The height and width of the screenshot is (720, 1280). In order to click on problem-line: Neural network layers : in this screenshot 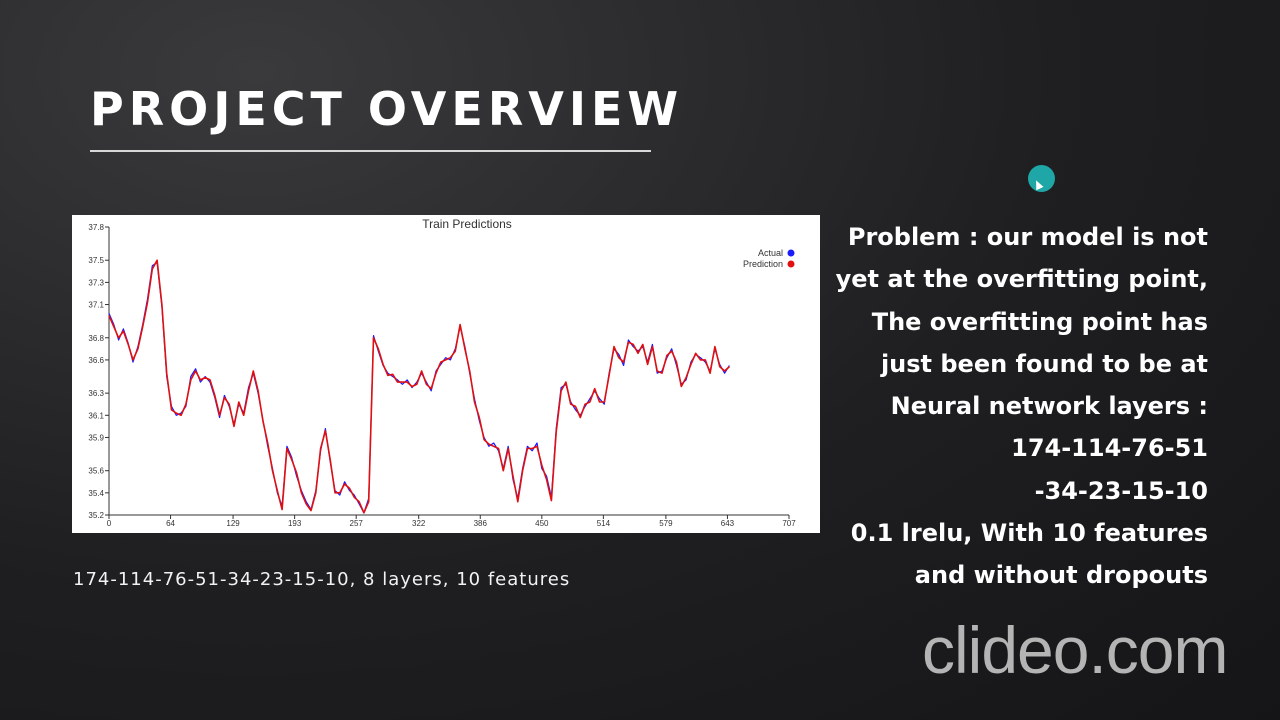, I will do `click(1049, 406)`.